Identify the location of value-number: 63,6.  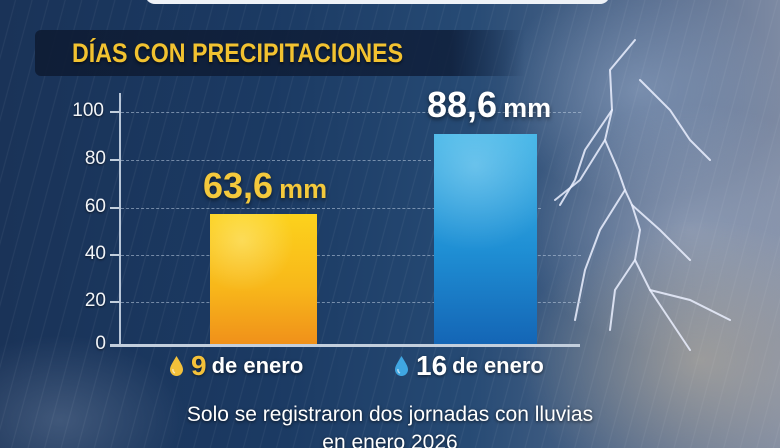
(238, 185).